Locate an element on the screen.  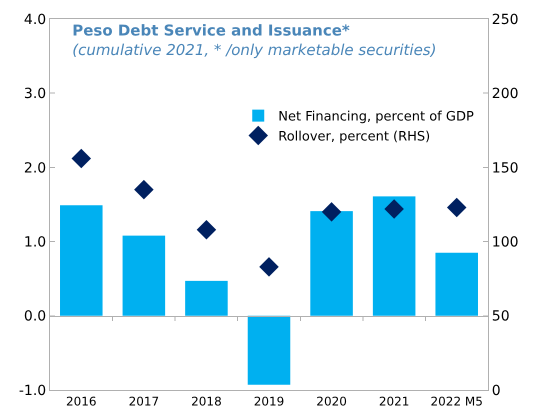
x-tick-label: 2017 is located at coordinates (144, 401).